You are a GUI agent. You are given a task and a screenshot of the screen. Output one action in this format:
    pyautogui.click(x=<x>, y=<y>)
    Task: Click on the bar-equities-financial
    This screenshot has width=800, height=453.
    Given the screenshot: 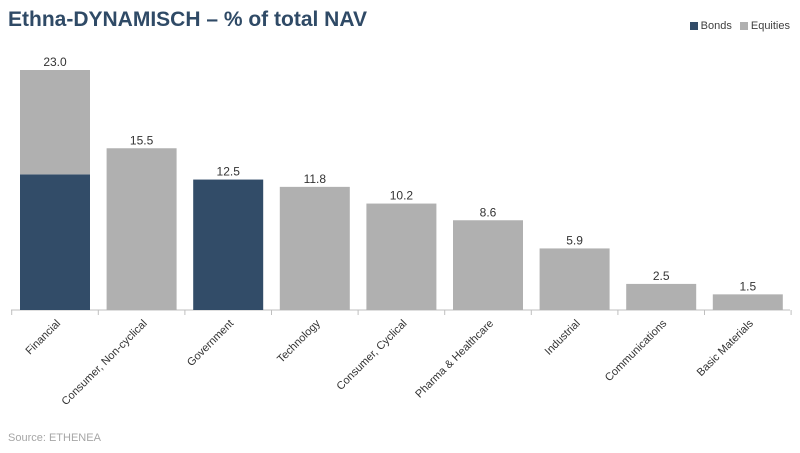 What is the action you would take?
    pyautogui.click(x=55, y=122)
    